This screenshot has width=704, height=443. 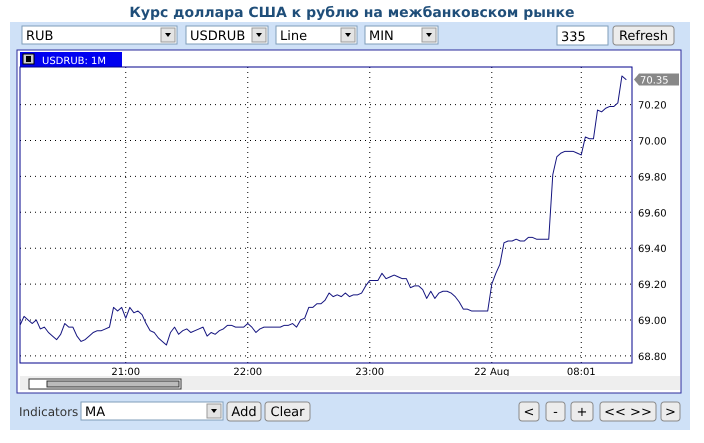 What do you see at coordinates (652, 214) in the screenshot?
I see `y-tick-label: 69.60` at bounding box center [652, 214].